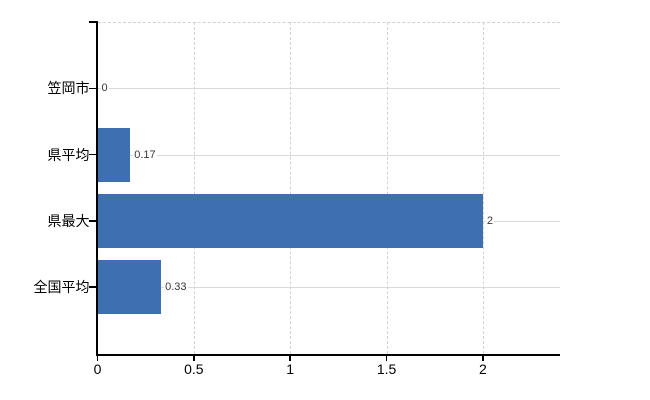 The width and height of the screenshot is (650, 400). What do you see at coordinates (145, 154) in the screenshot?
I see `bar-value-label: 0.17` at bounding box center [145, 154].